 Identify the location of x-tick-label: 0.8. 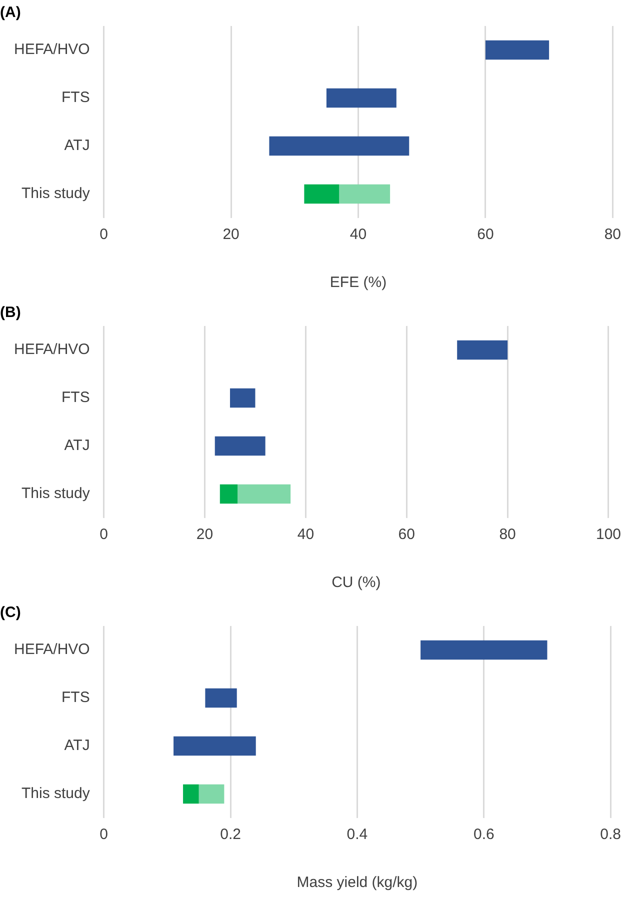
(611, 835).